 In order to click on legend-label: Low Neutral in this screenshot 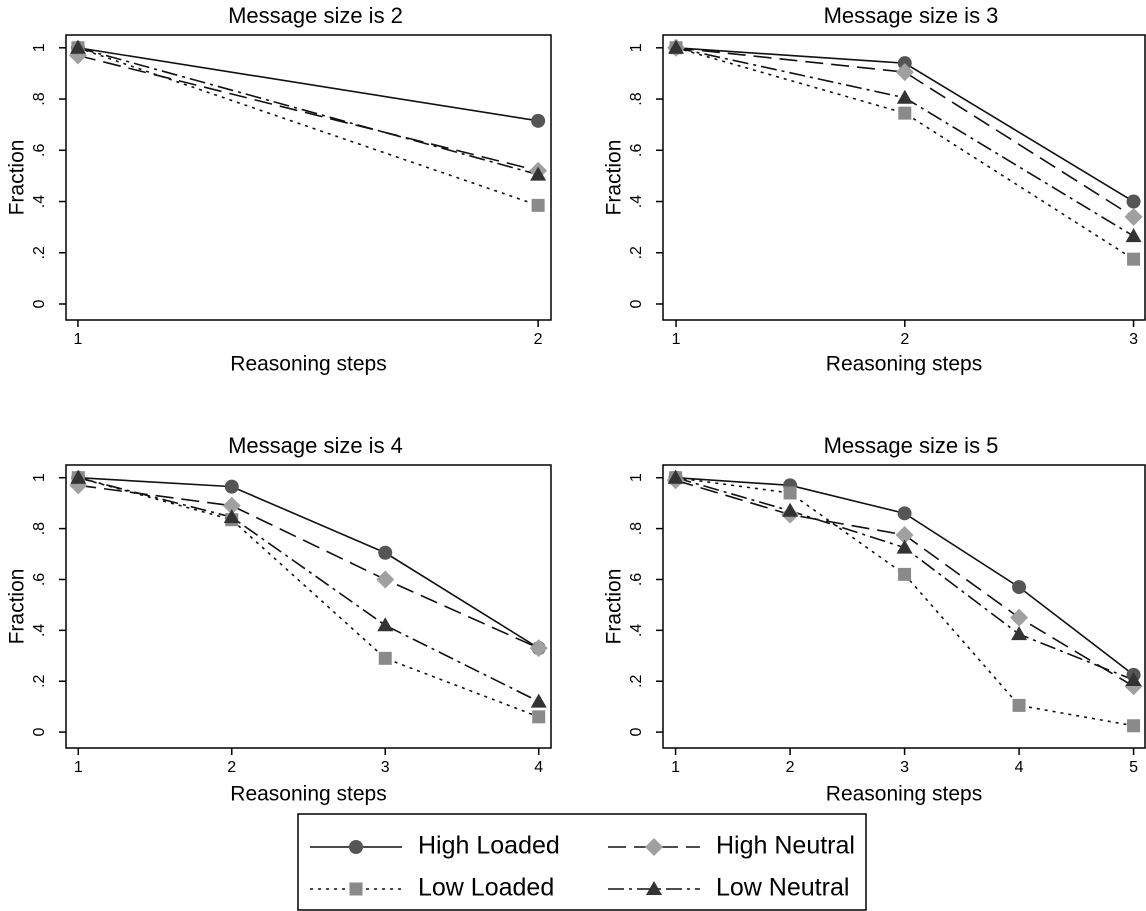, I will do `click(782, 888)`.